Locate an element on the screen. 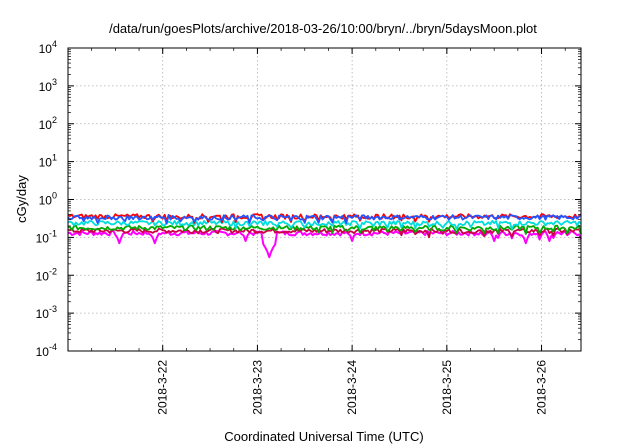 The image size is (640, 448). y-tick-label: 10² is located at coordinates (48, 123).